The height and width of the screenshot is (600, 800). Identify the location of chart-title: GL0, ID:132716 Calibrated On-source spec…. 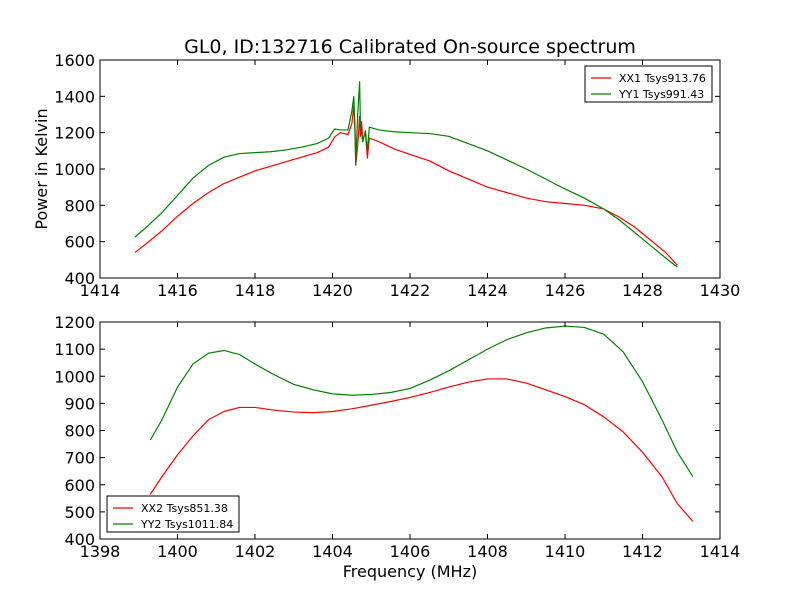
(410, 47).